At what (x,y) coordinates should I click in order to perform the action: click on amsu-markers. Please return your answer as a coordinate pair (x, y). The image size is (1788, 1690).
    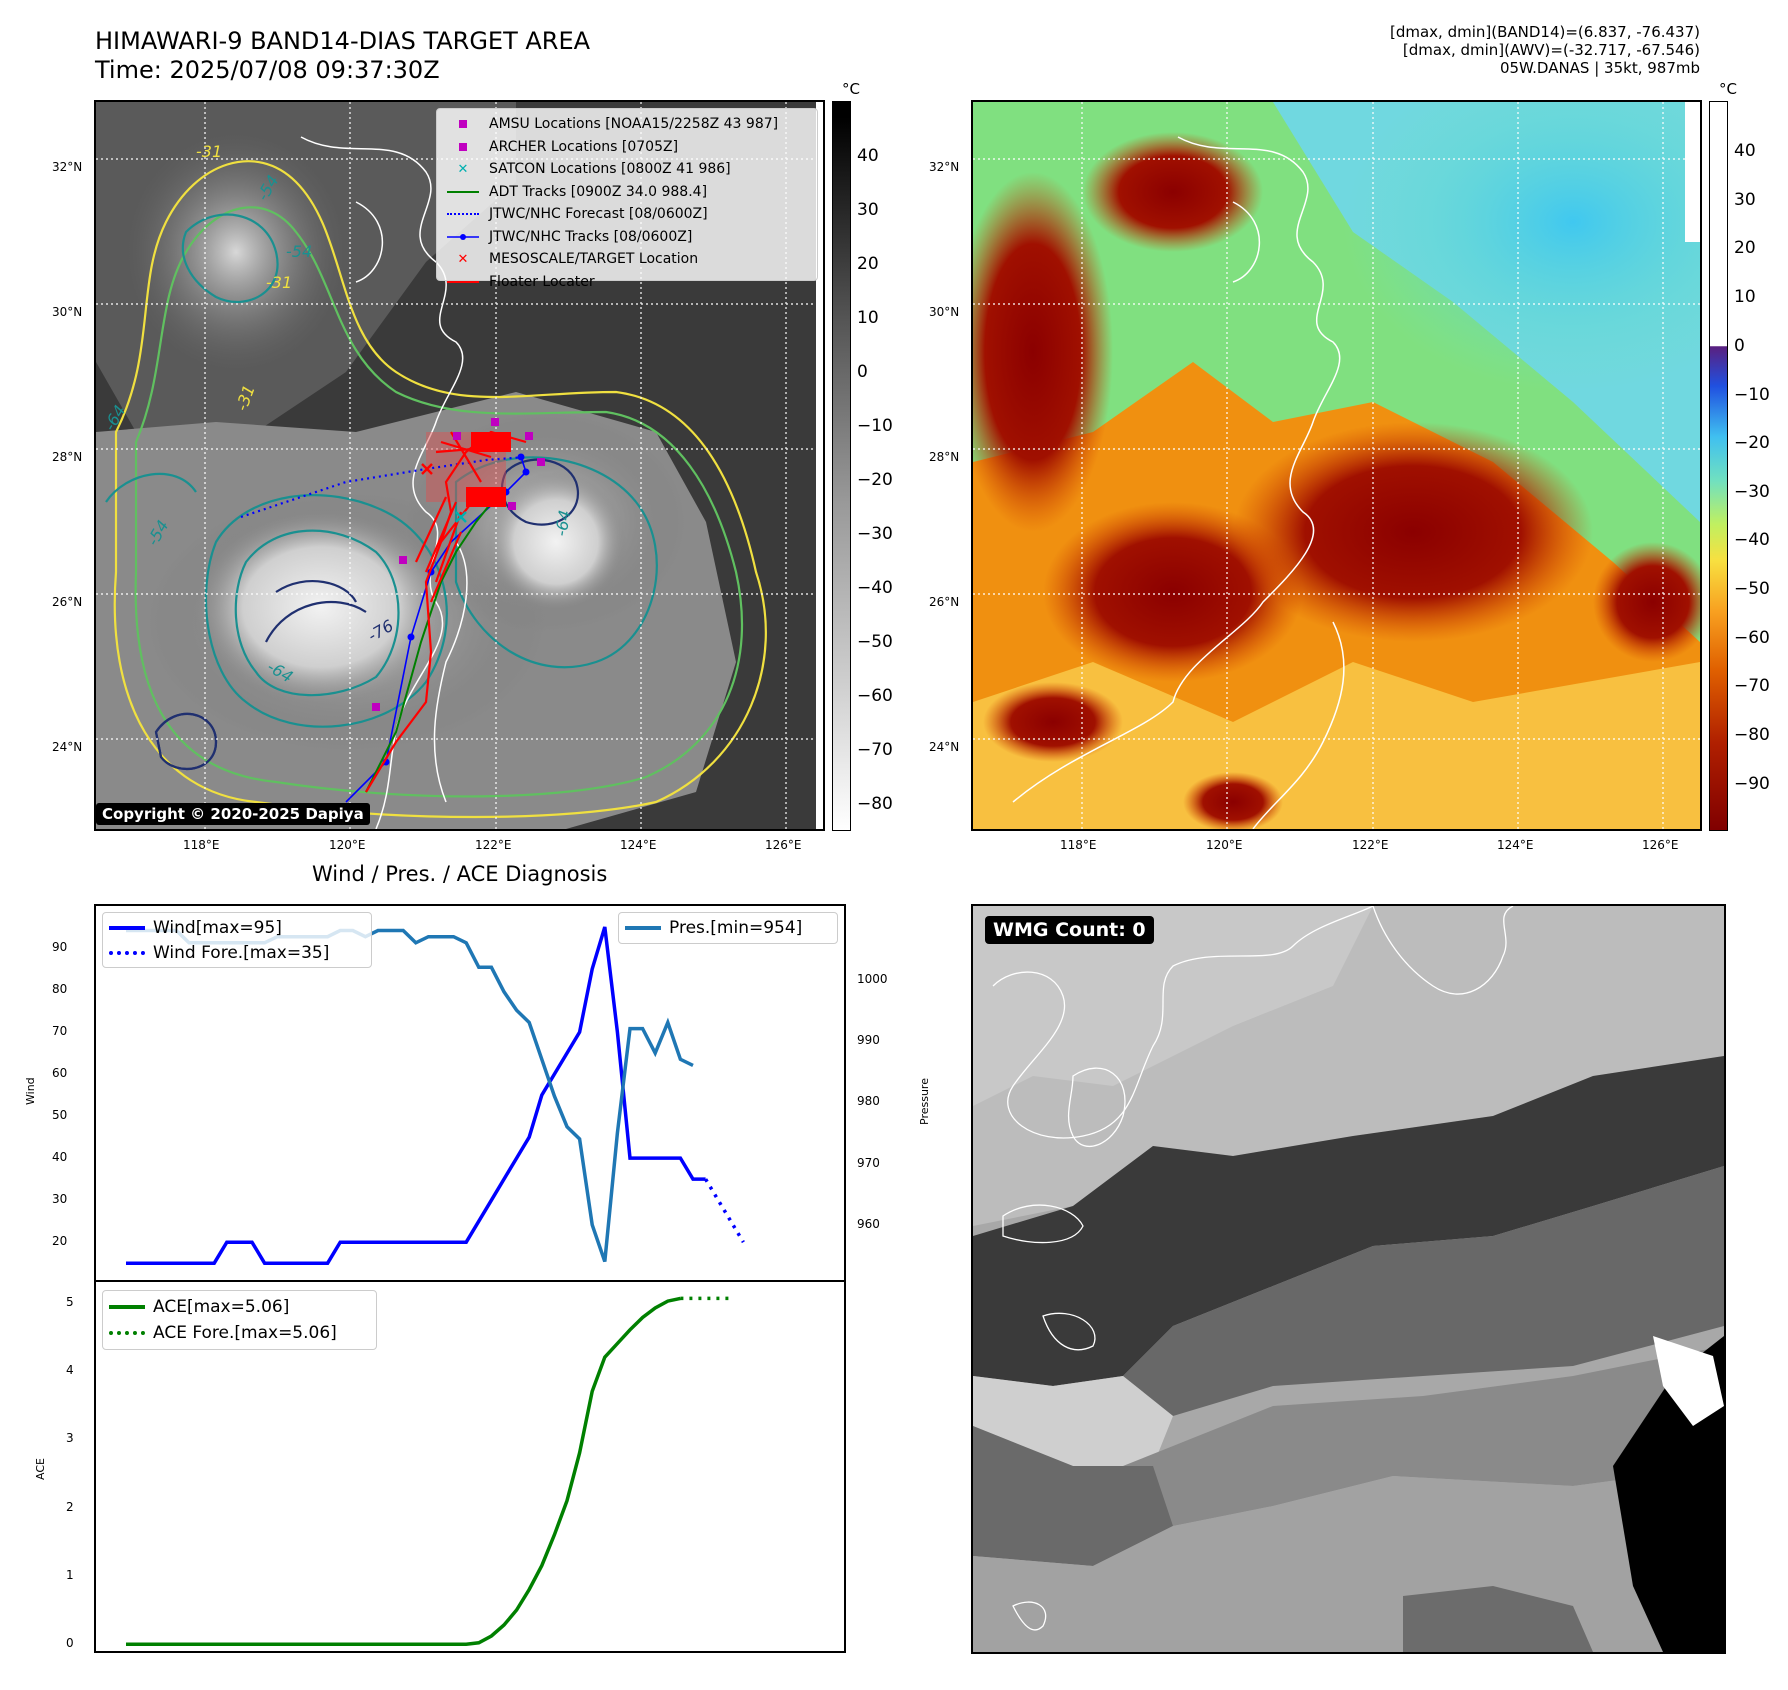
    Looking at the image, I should click on (458, 564).